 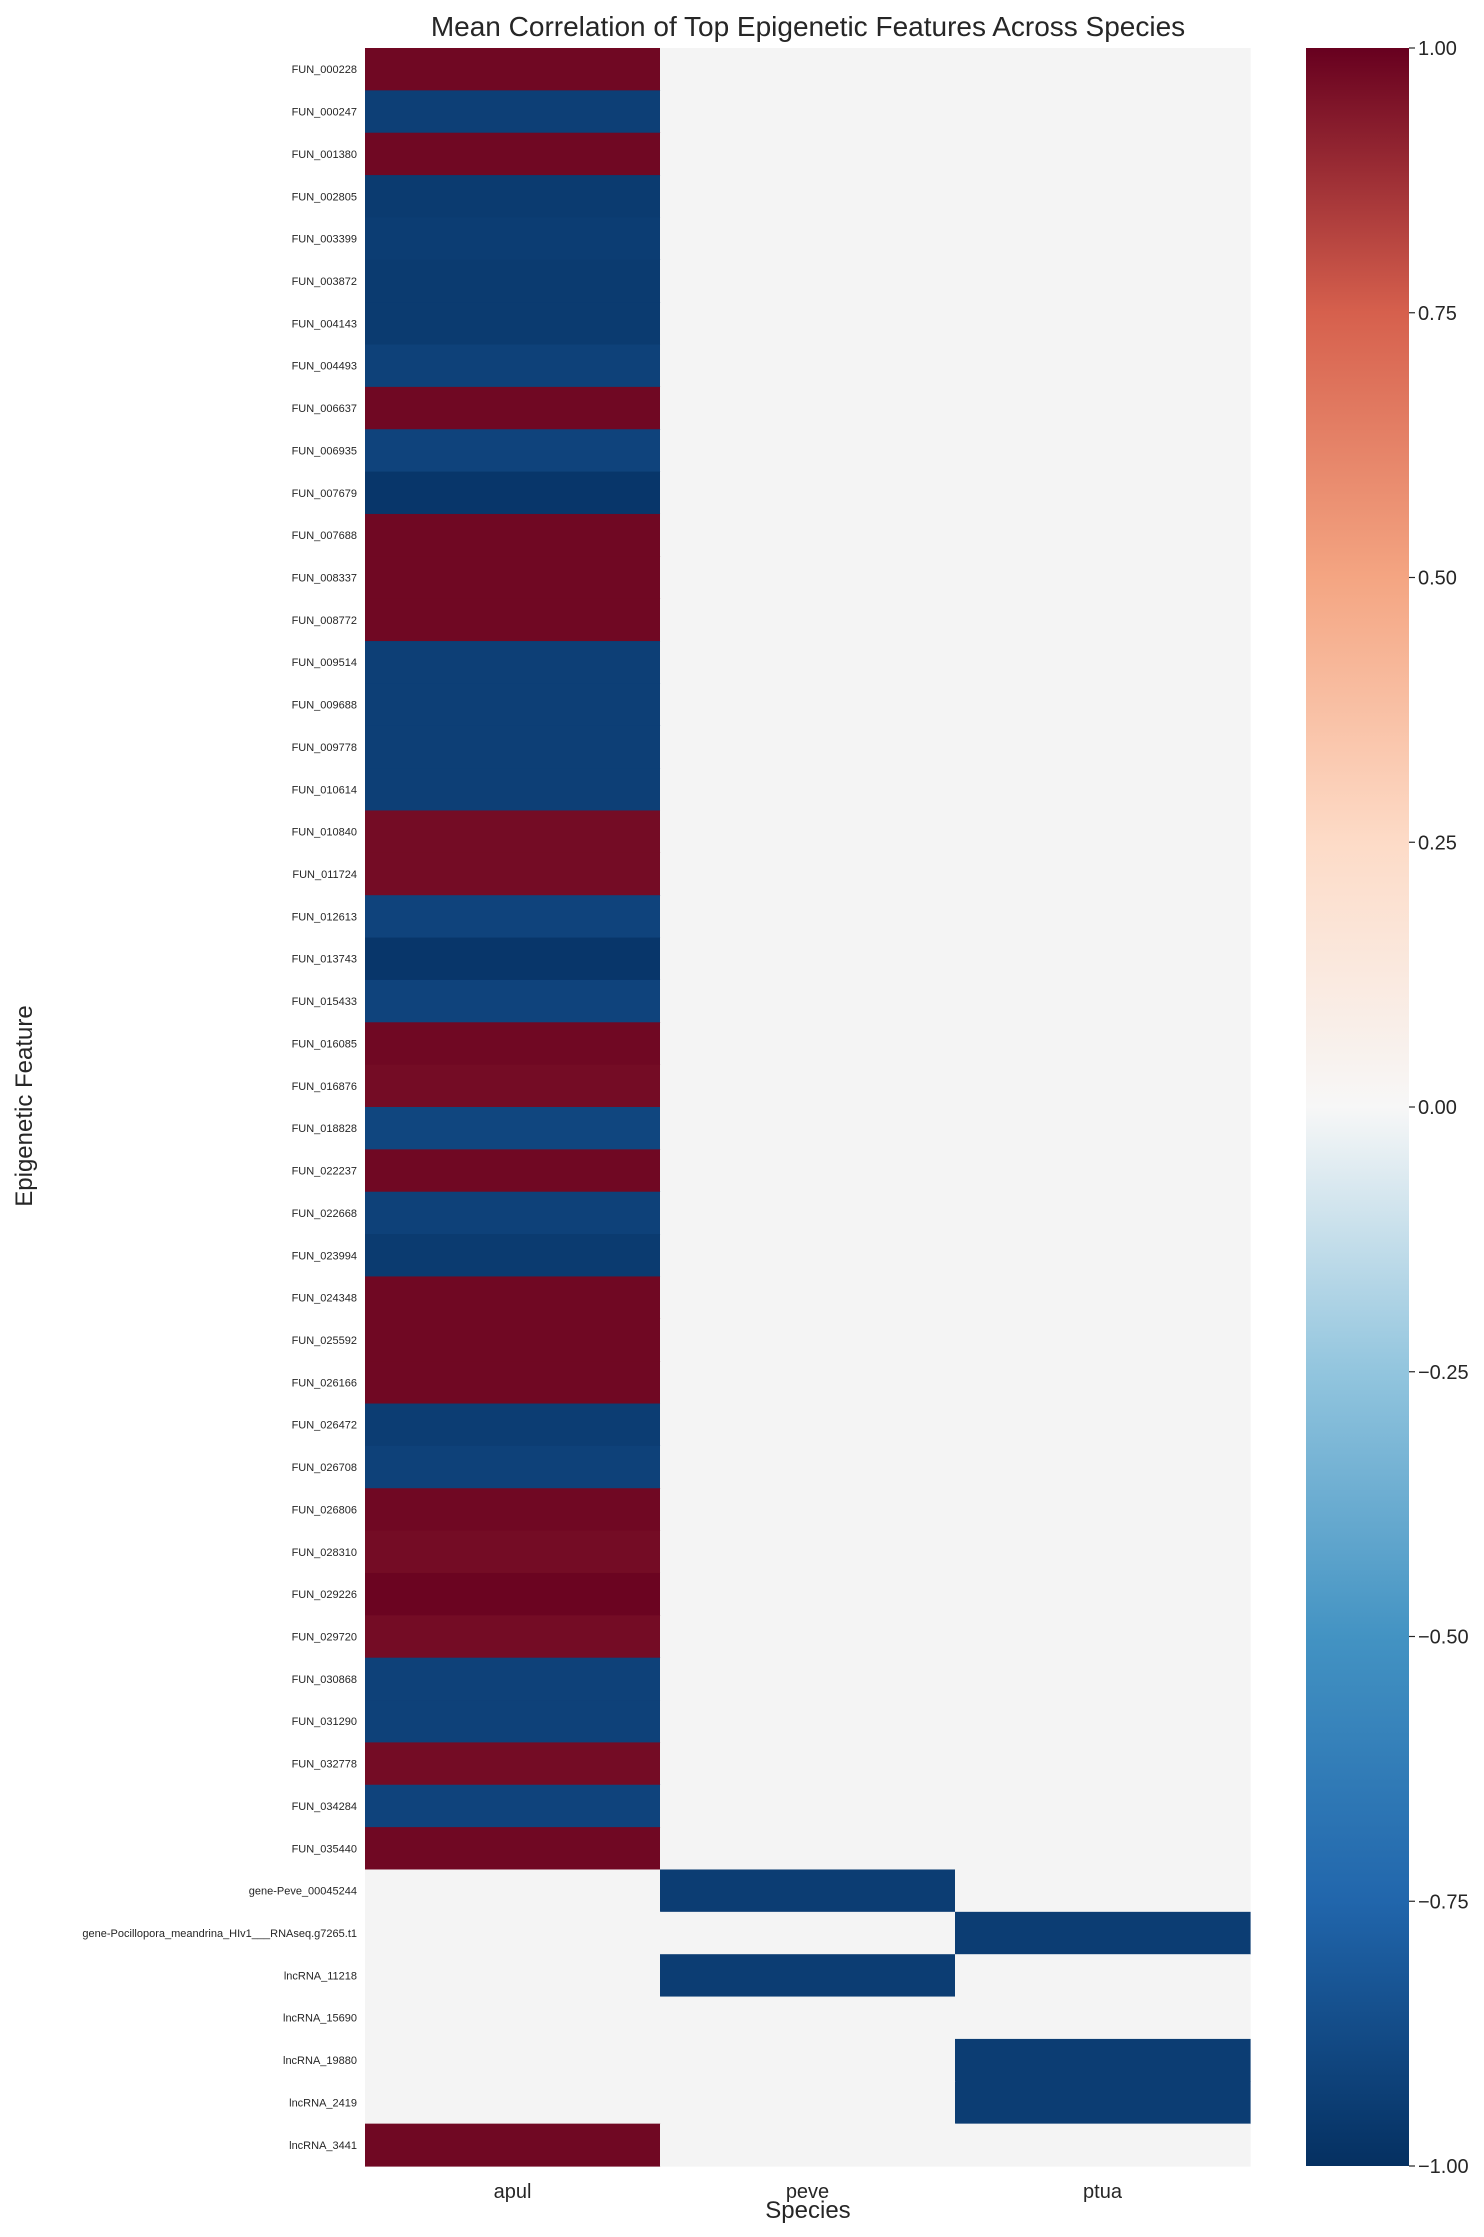 What do you see at coordinates (1437, 579) in the screenshot?
I see `colorbar-tick-label: 0.50` at bounding box center [1437, 579].